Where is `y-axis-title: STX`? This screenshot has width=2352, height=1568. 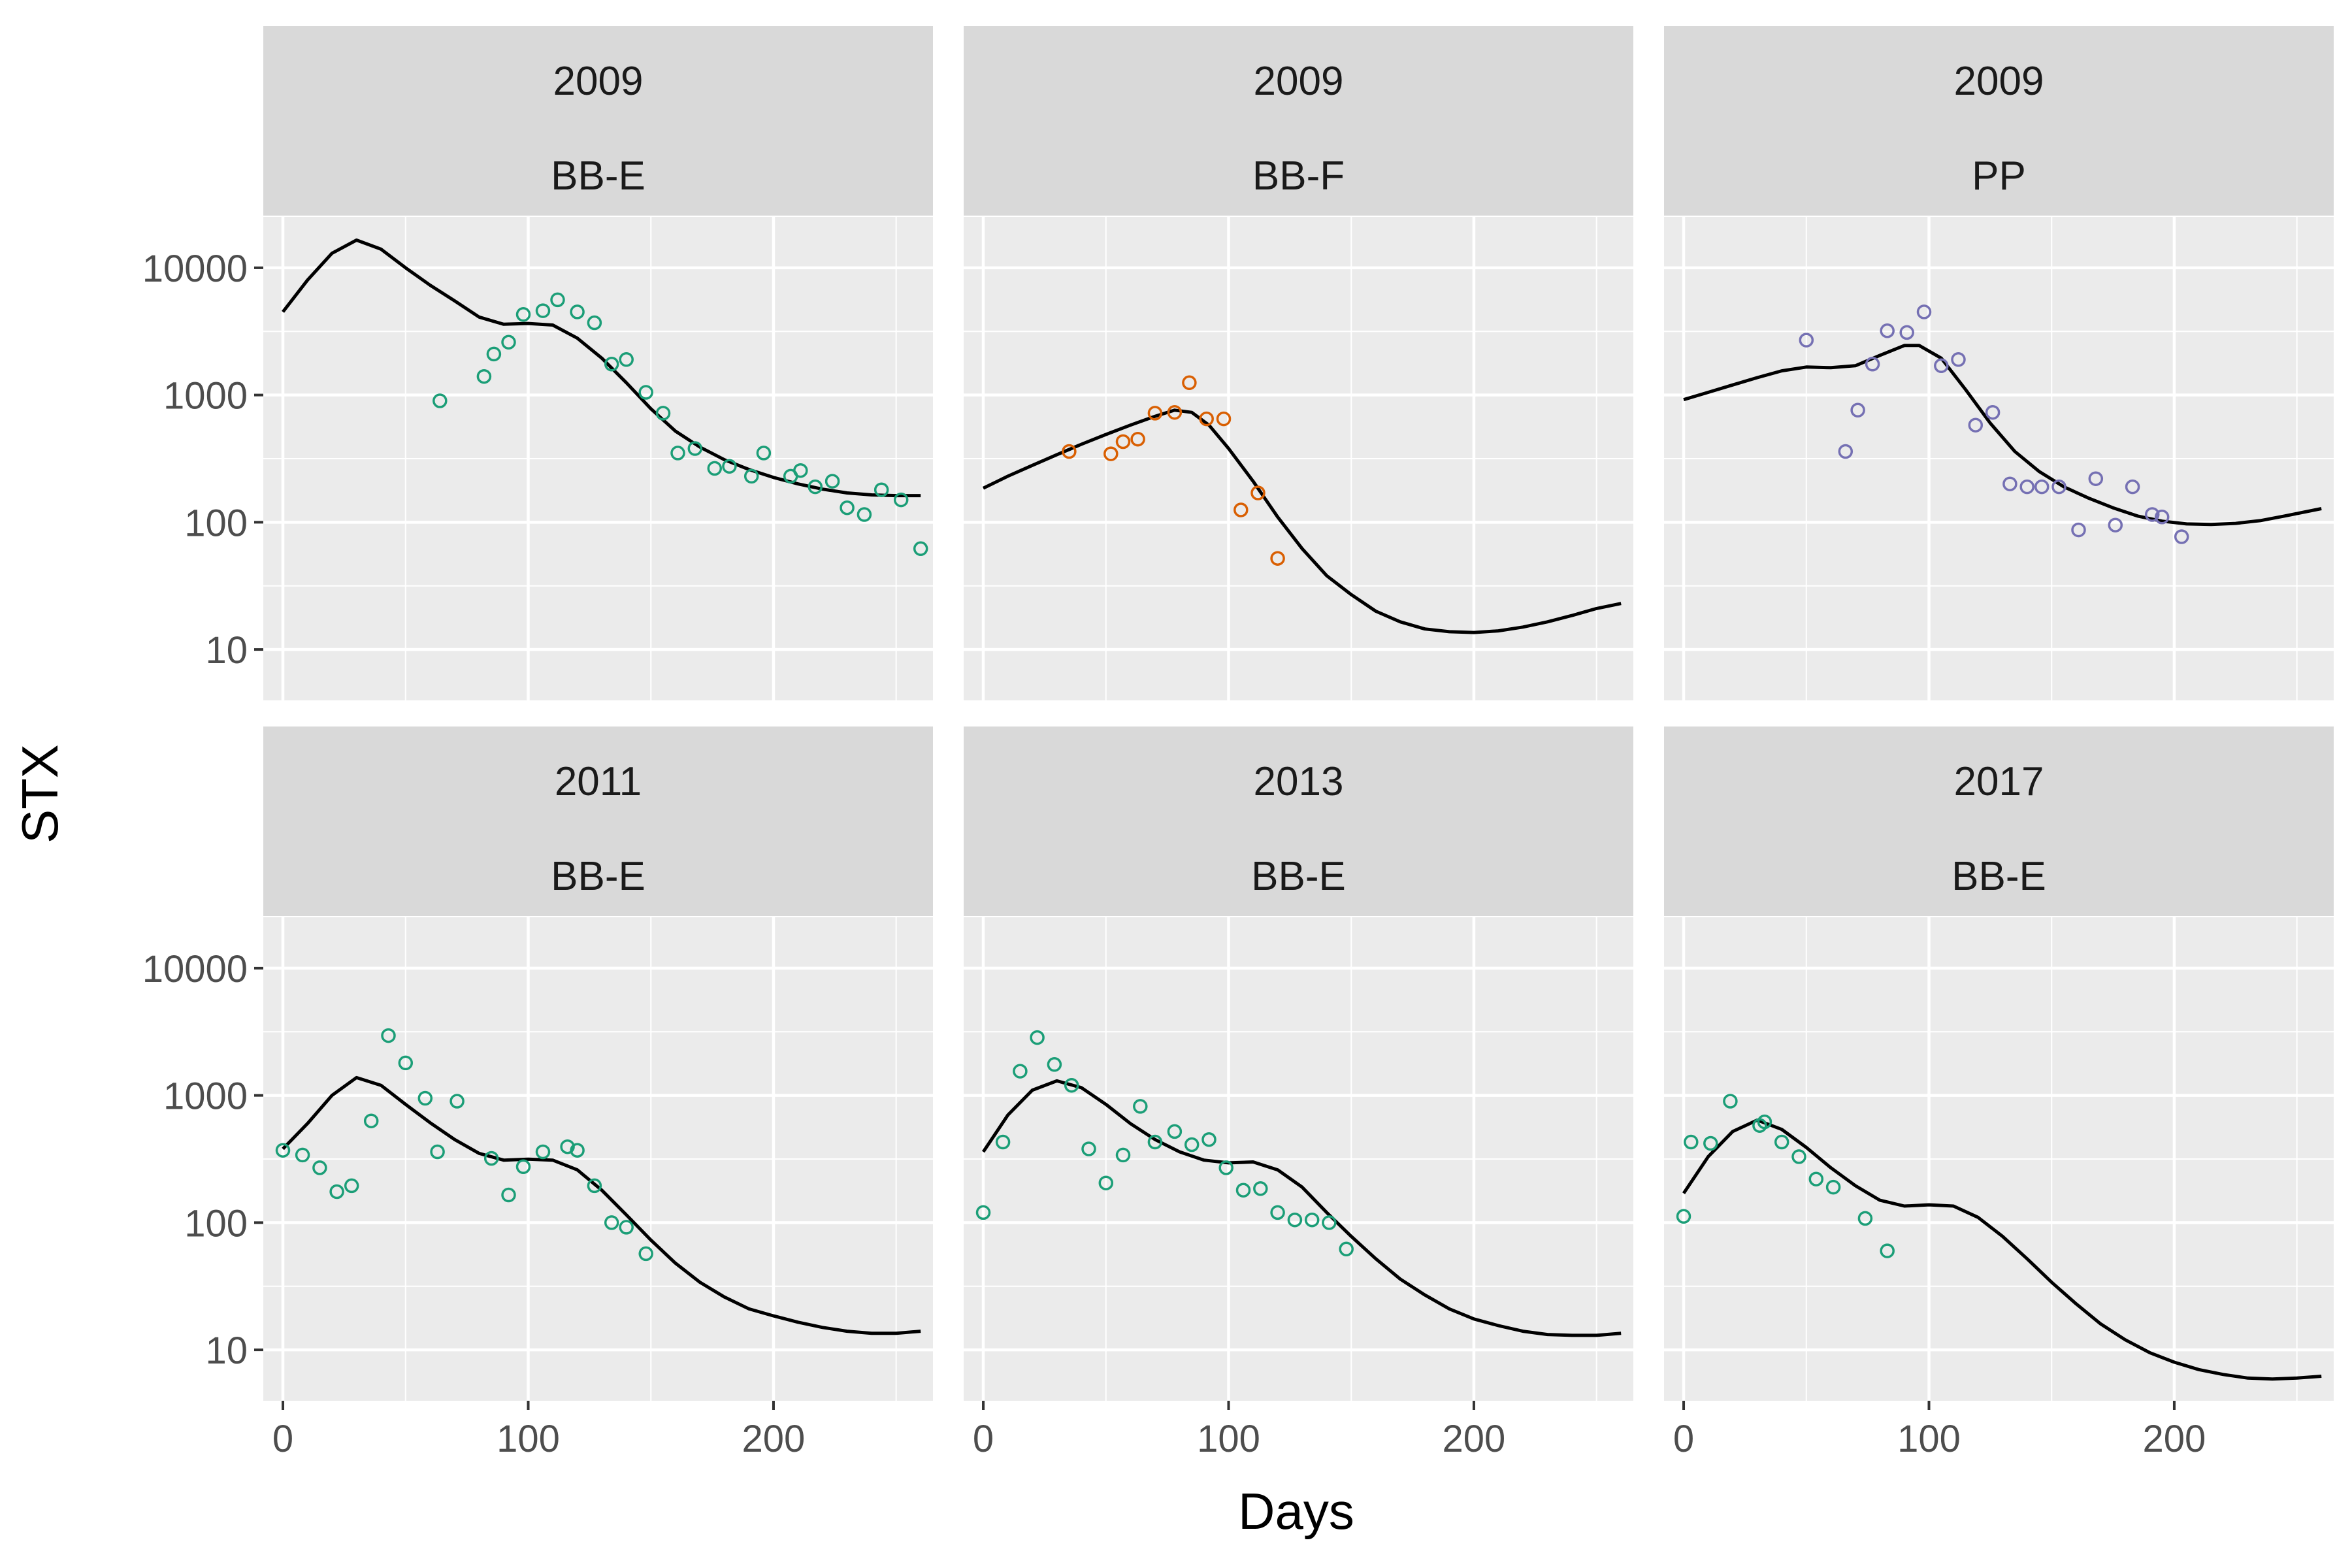
y-axis-title: STX is located at coordinates (40, 793).